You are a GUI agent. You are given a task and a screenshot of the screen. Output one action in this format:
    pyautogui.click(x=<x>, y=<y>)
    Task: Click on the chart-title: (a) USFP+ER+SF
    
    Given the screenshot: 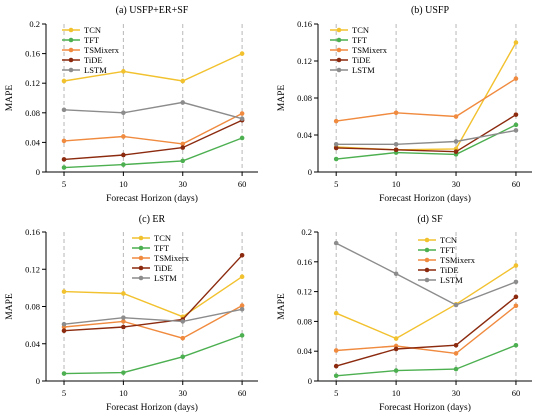 What is the action you would take?
    pyautogui.click(x=152, y=10)
    